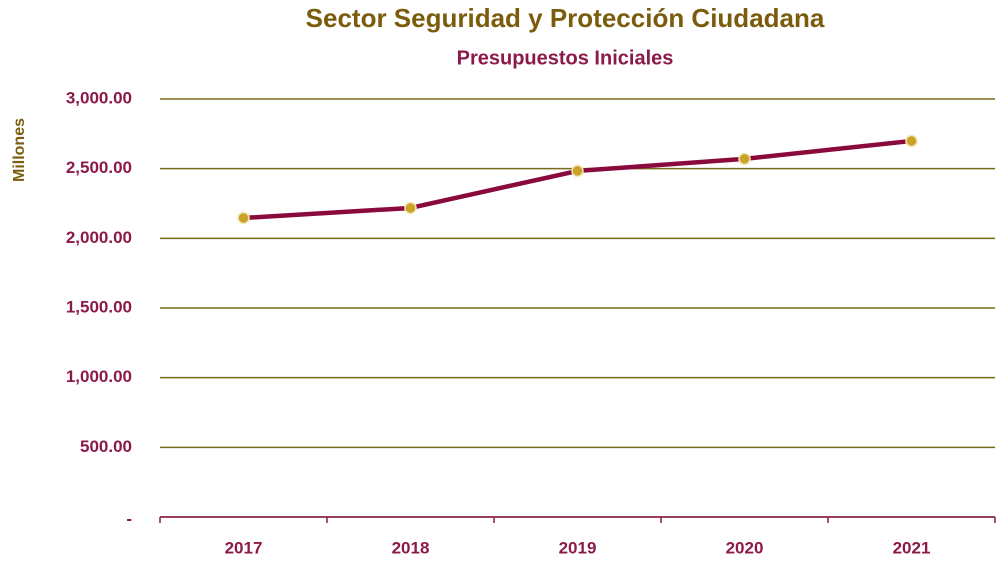 The width and height of the screenshot is (997, 561). What do you see at coordinates (99, 97) in the screenshot?
I see `y-tick-label: 3,000.00` at bounding box center [99, 97].